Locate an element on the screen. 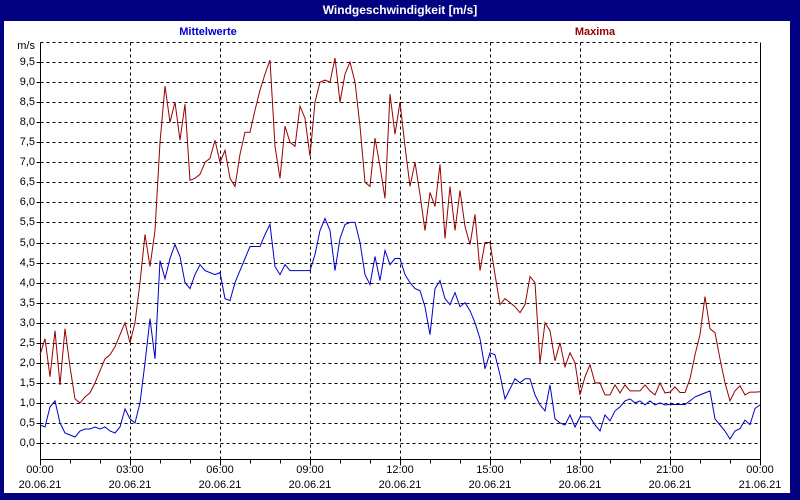 Image resolution: width=800 pixels, height=500 pixels. y-tick-label: 6,5 is located at coordinates (27, 182).